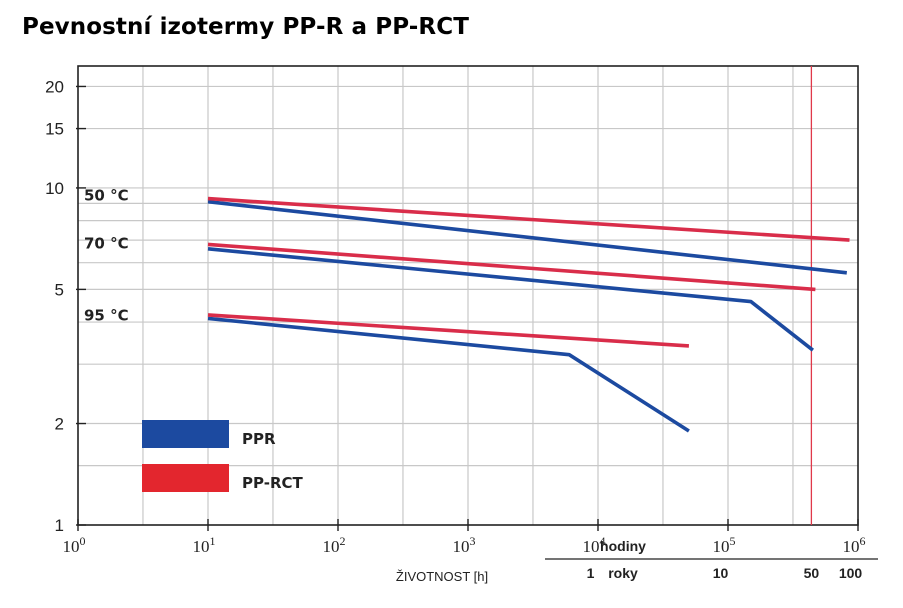 Image resolution: width=903 pixels, height=608 pixels. What do you see at coordinates (106, 244) in the screenshot?
I see `temperature-label: 70 °C` at bounding box center [106, 244].